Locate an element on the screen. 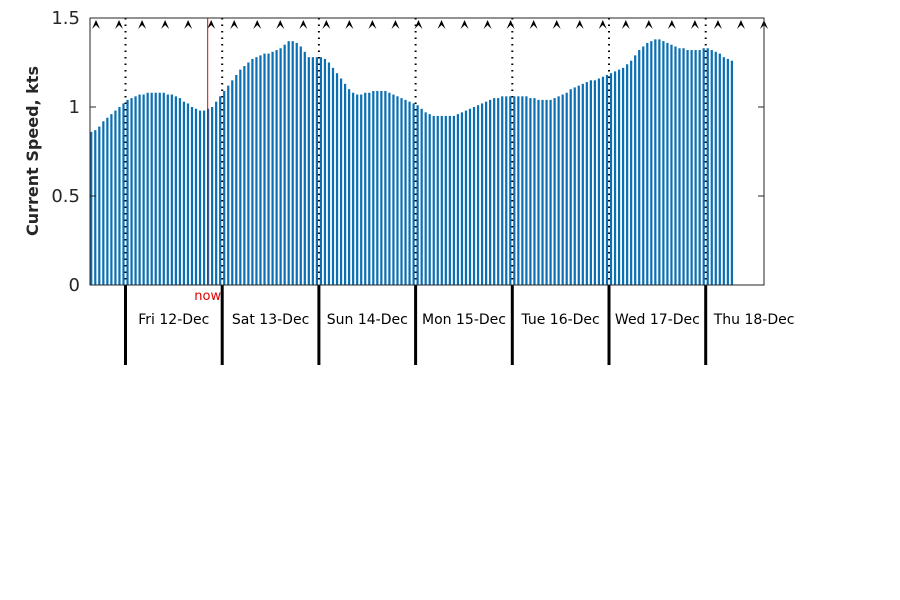 The width and height of the screenshot is (900, 600). now-label: now is located at coordinates (207, 296).